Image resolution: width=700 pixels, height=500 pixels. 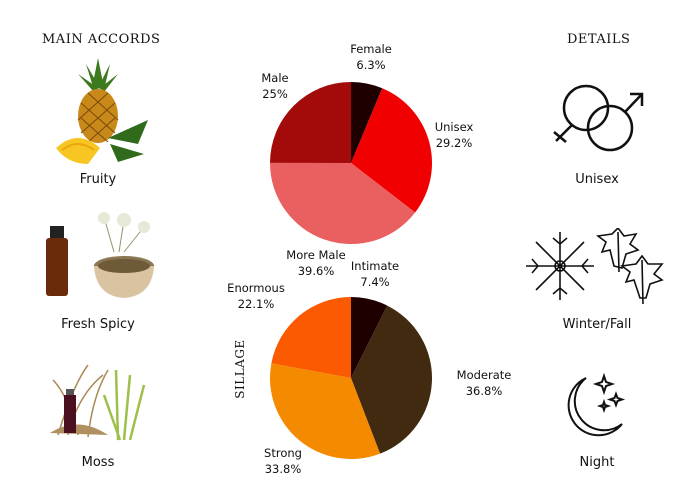 I want to click on pie-label-intimate: Intimate 7.4%, so click(x=375, y=274).